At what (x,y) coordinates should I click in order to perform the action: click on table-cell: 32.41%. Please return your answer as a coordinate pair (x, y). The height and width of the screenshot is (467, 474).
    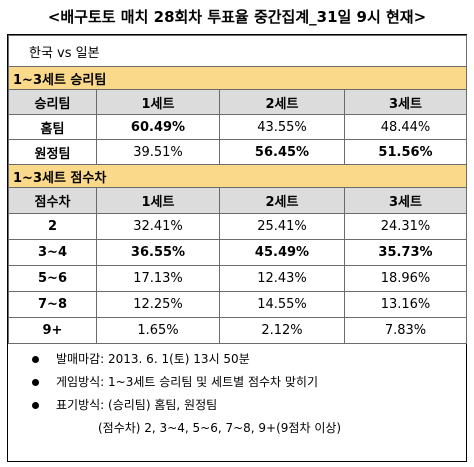
    Looking at the image, I should click on (158, 226).